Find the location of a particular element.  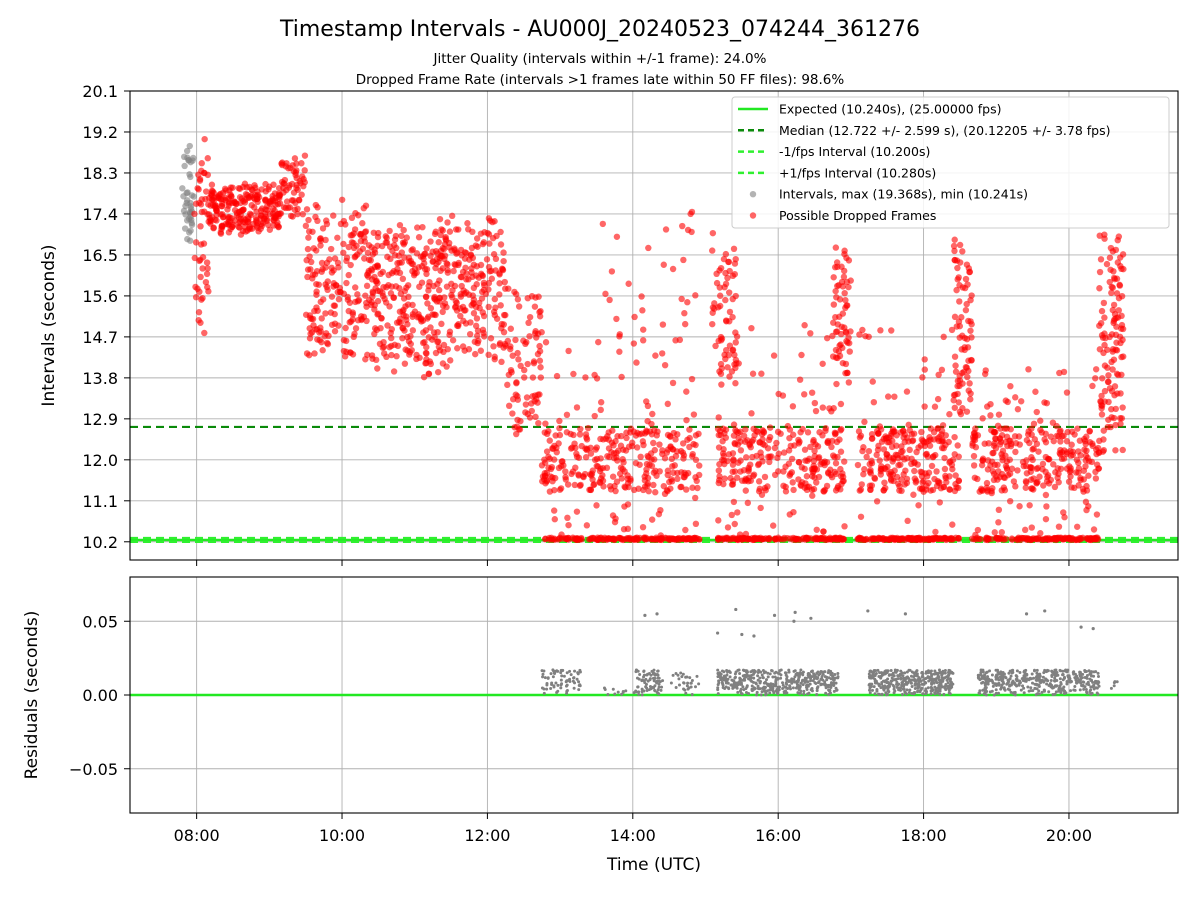

time-xtick-label: 16:00 is located at coordinates (778, 835).